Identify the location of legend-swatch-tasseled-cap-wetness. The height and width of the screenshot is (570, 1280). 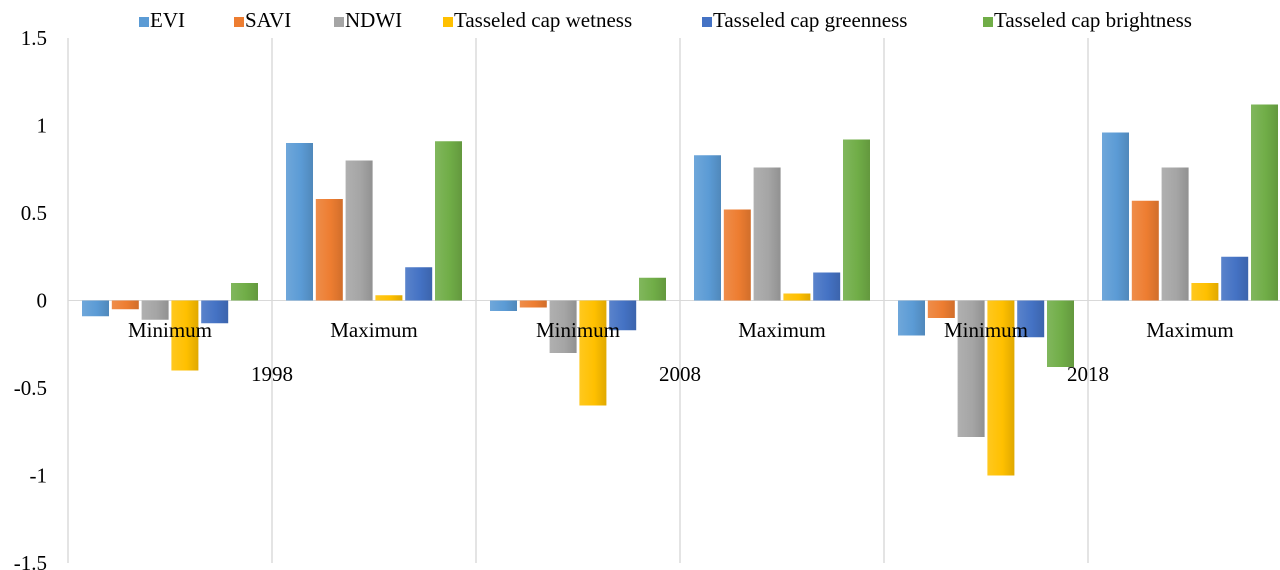
(448, 22).